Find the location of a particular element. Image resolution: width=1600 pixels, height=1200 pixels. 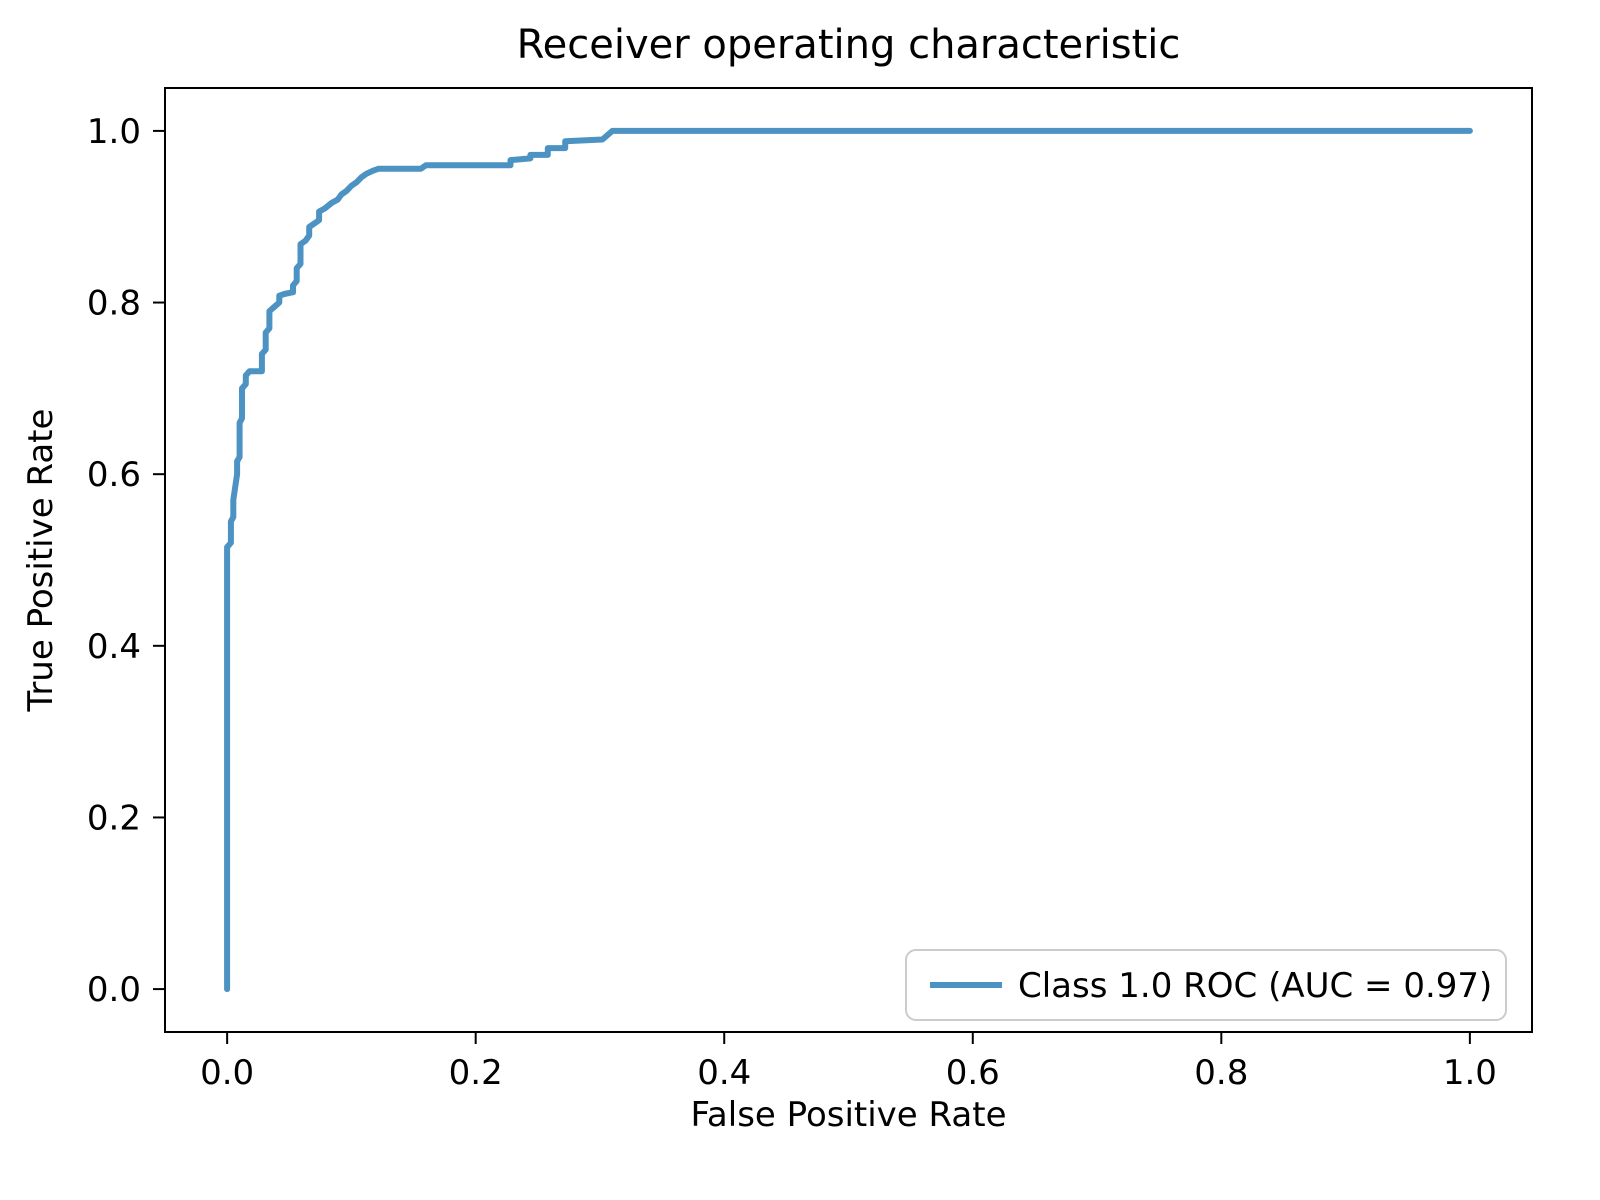

y-tick-label: 0.2 is located at coordinates (114, 818).